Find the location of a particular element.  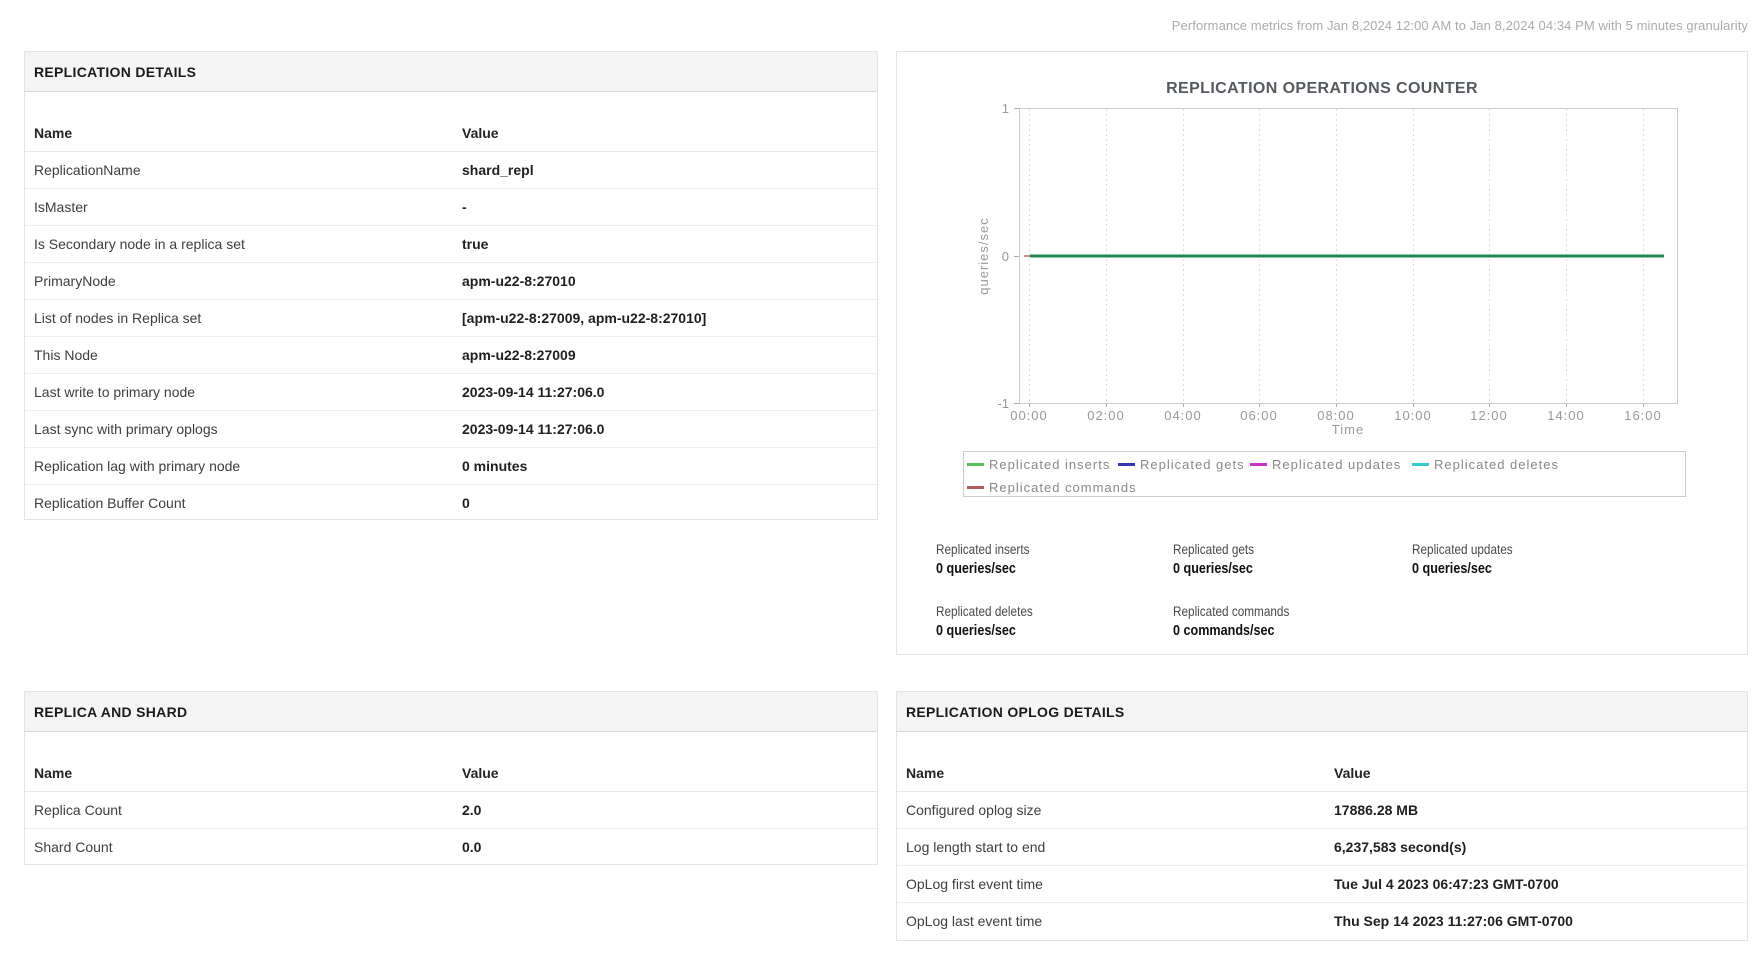

svg-text: Replicated inserts is located at coordinates (1049, 464).